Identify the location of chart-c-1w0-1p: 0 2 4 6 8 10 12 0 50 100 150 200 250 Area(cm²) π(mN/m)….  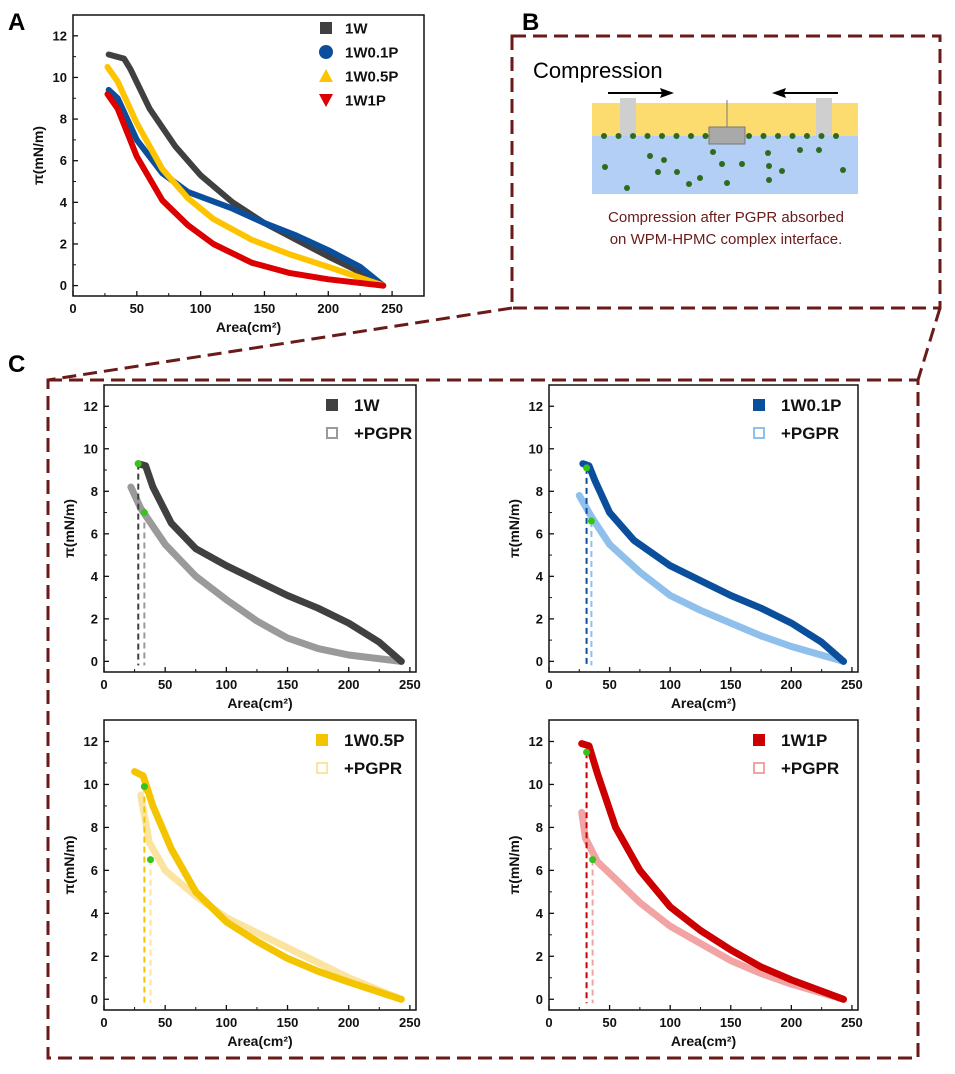
(684, 547).